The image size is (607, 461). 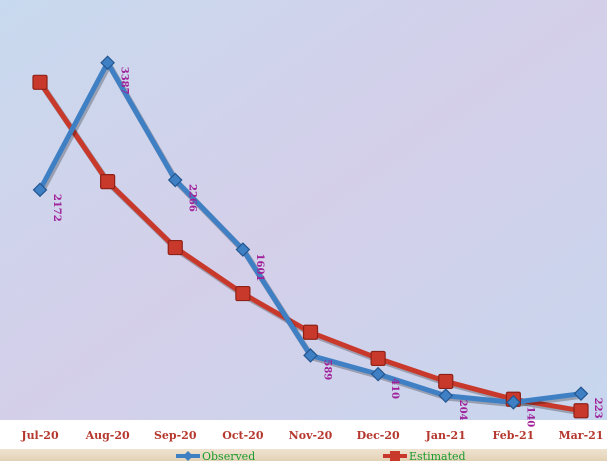 What do you see at coordinates (188, 456) in the screenshot?
I see `legend-marker-observed` at bounding box center [188, 456].